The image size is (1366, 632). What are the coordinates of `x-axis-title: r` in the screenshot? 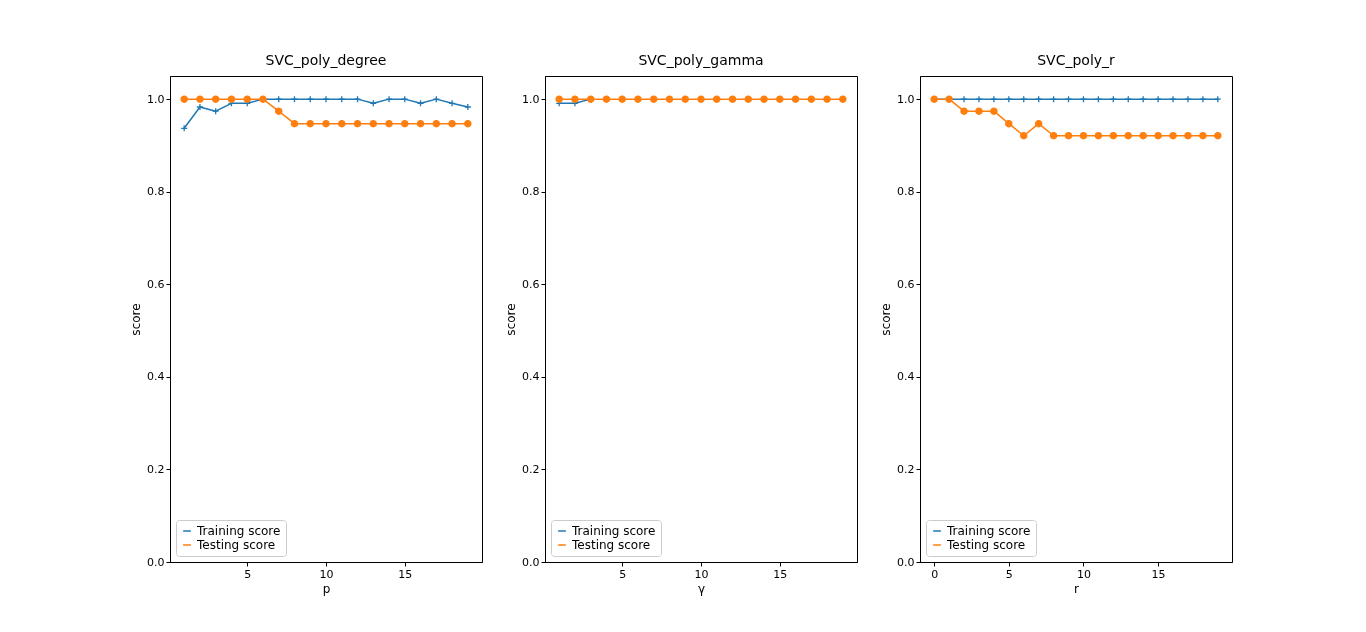 It's located at (1077, 588).